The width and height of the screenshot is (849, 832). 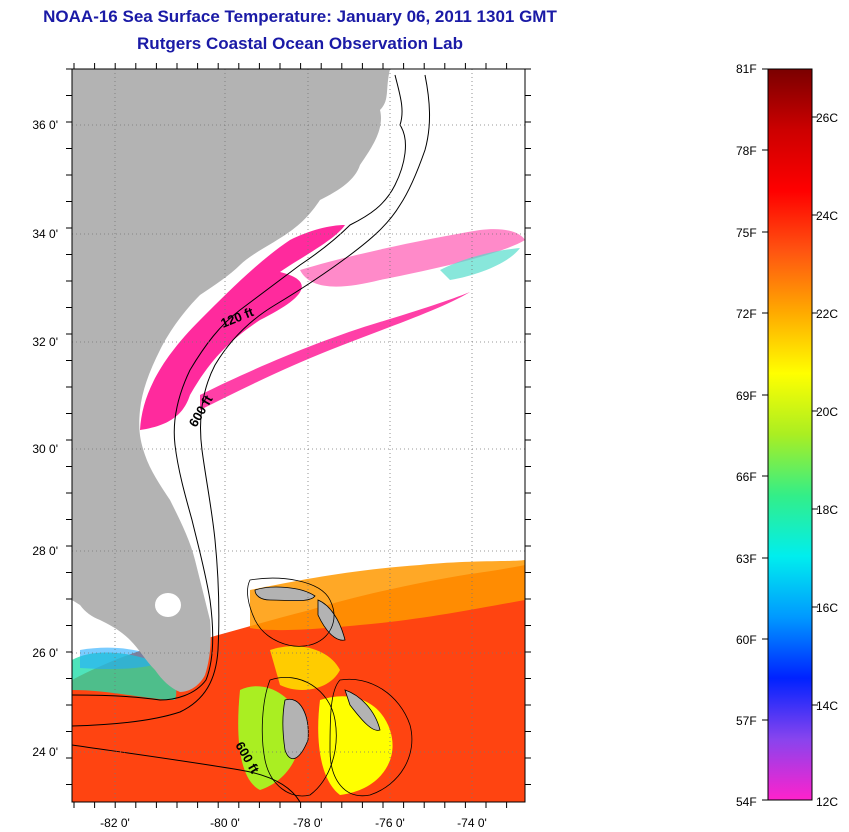 I want to click on lon-tick-label: -76 0', so click(x=390, y=823).